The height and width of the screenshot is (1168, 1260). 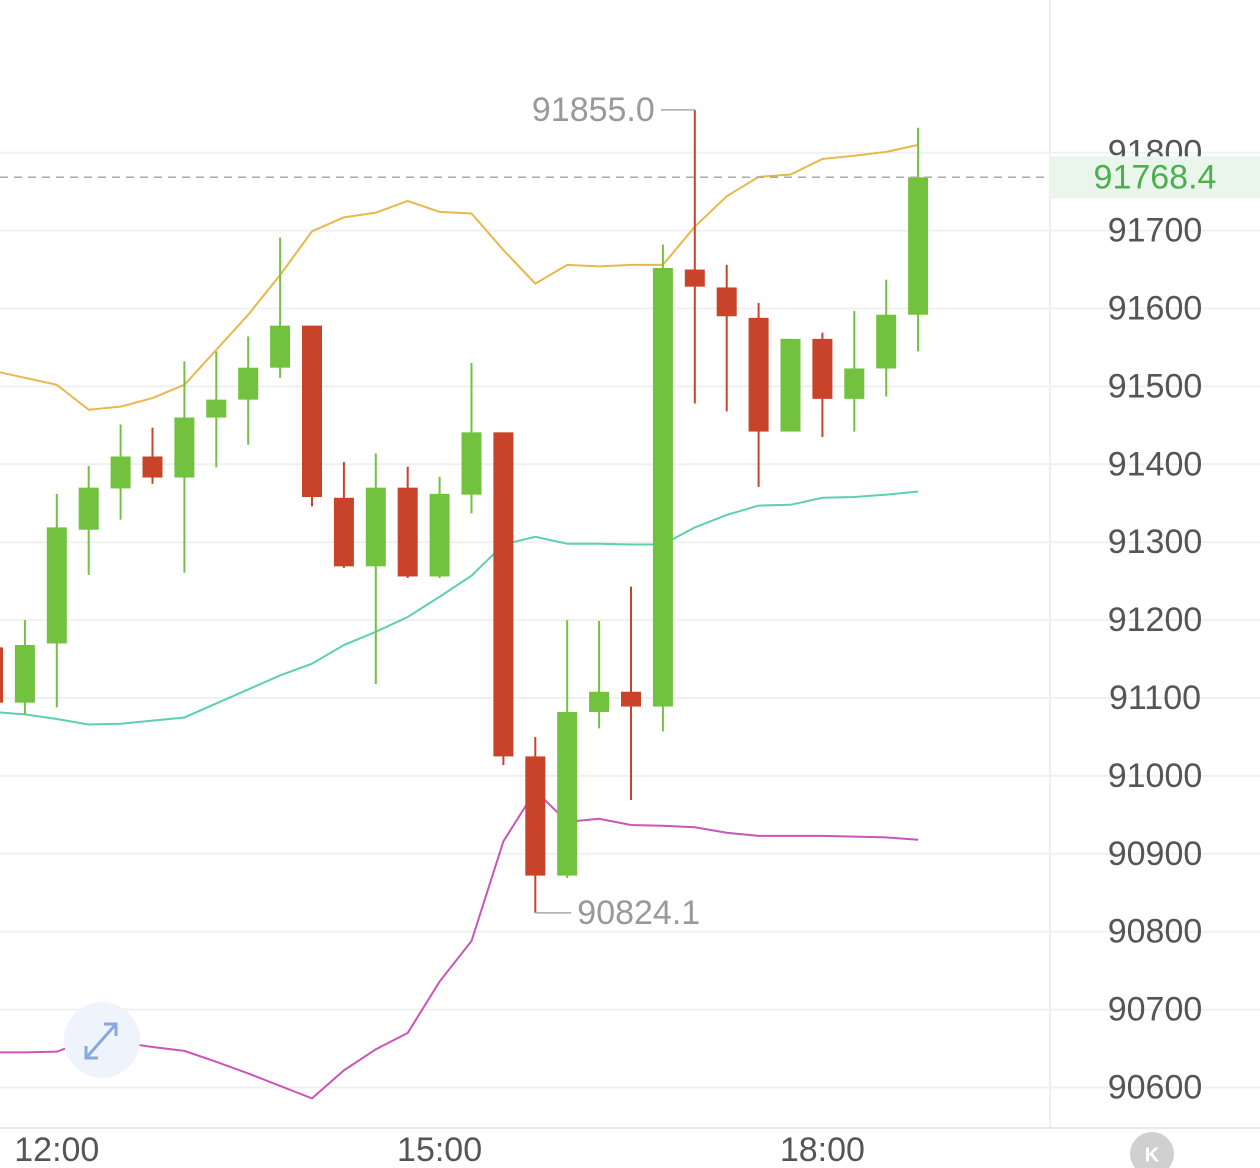 I want to click on y-tick-label: 91300, so click(x=1155, y=542).